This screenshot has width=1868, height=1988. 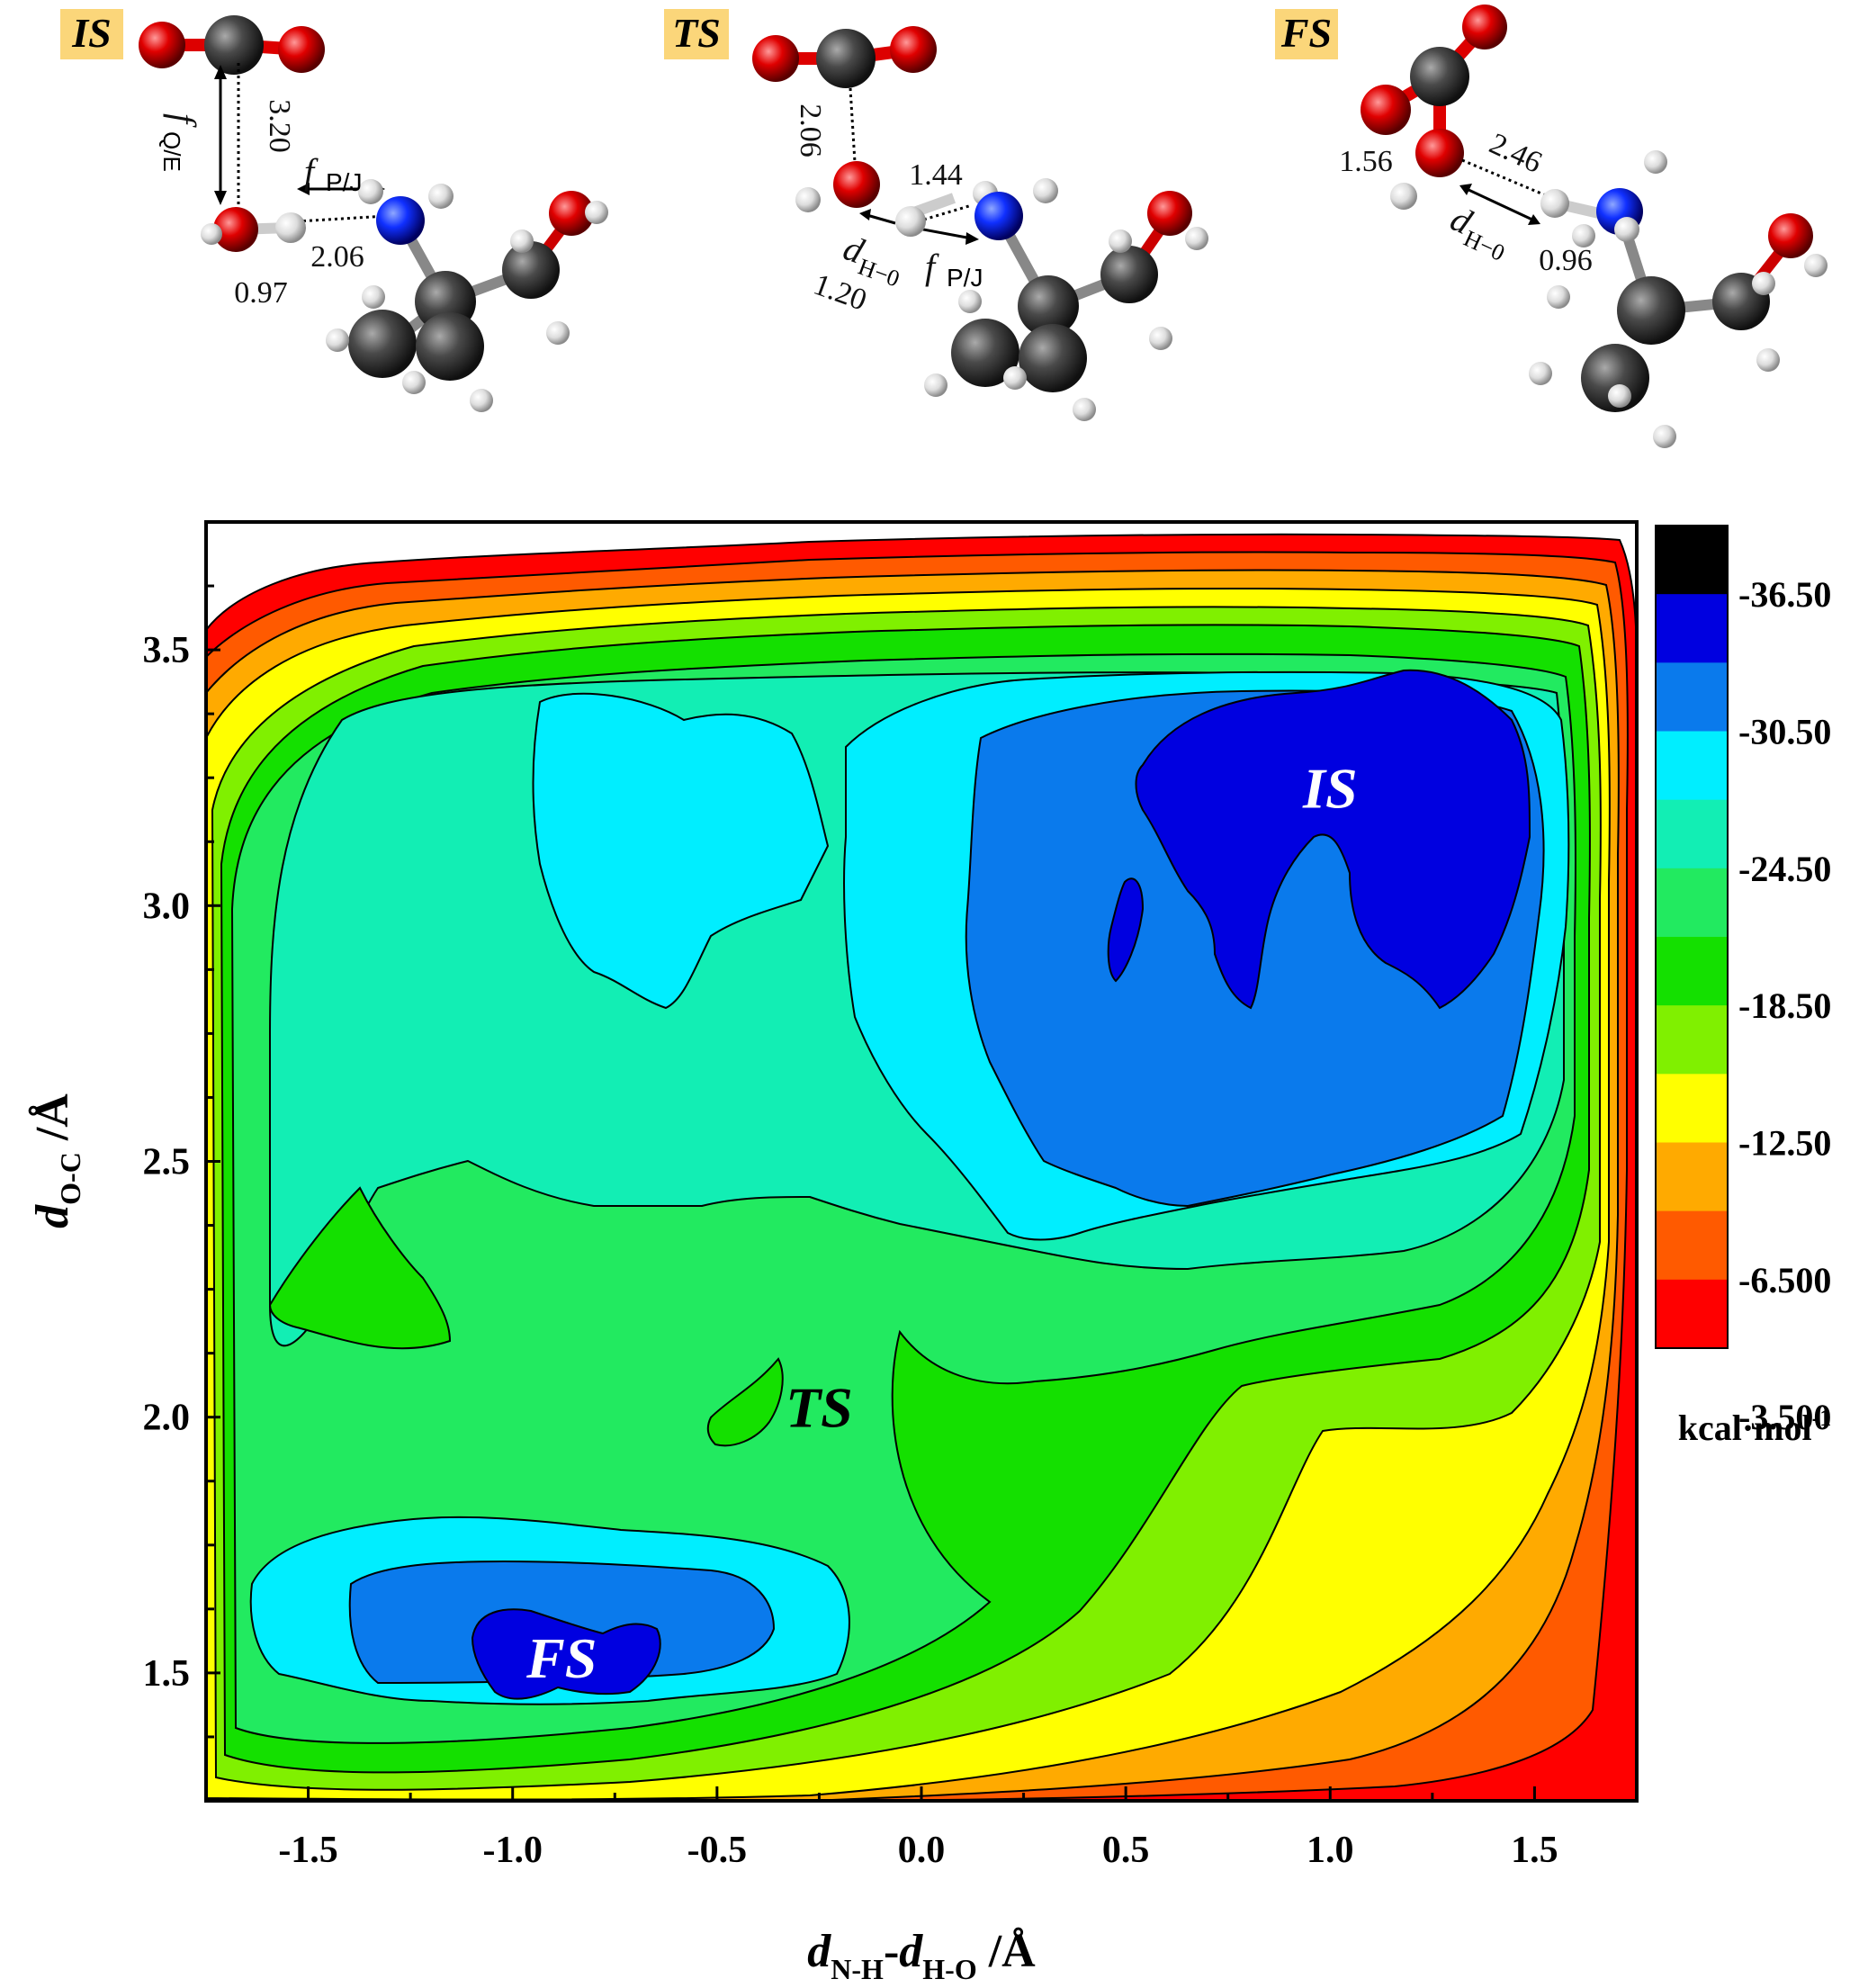 I want to click on x-axis-title: dN-H-dH-O /Å, so click(x=921, y=1956).